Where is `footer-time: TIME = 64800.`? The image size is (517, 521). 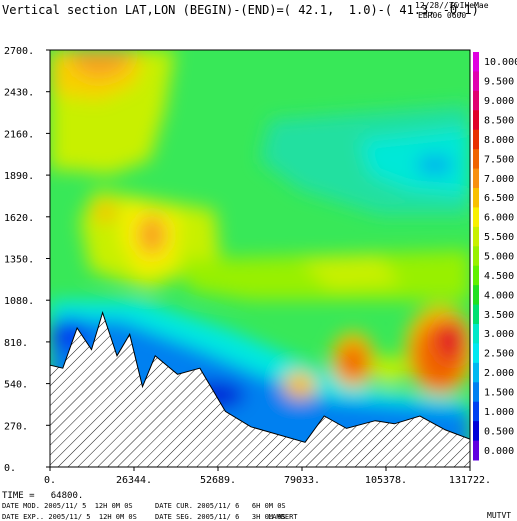
footer-time: TIME = 64800. is located at coordinates (43, 496).